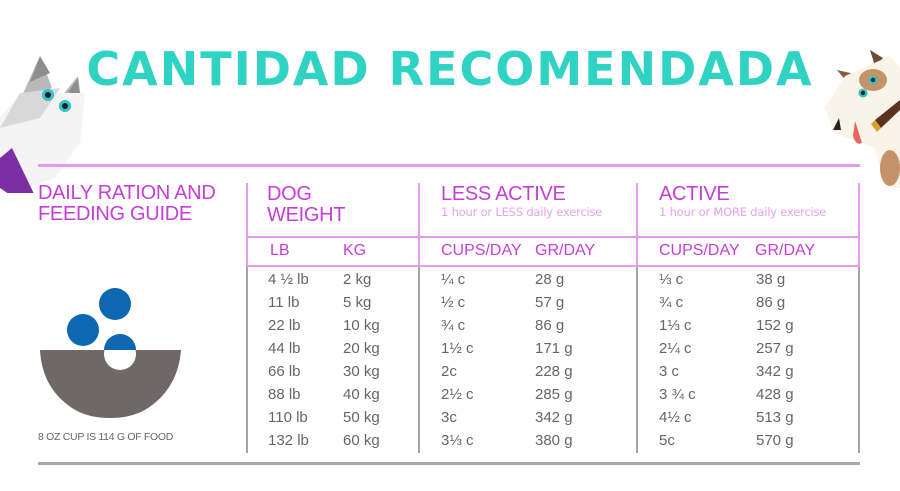  I want to click on table-cell: 2¼ c, so click(675, 348).